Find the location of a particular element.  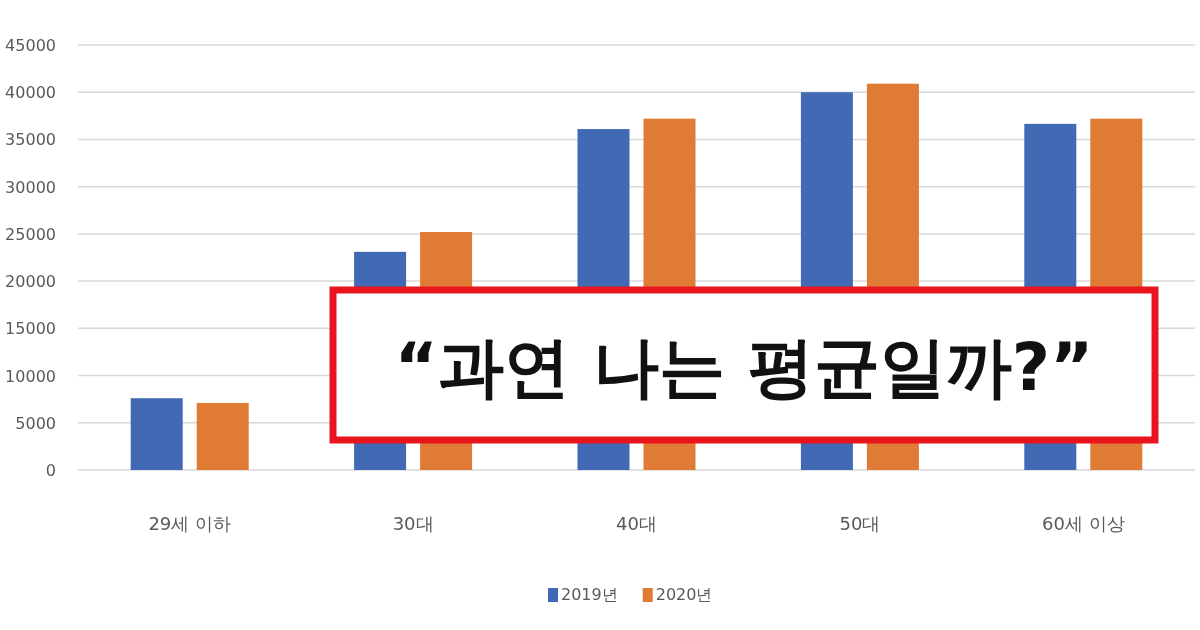

x-tick-label: 30대 is located at coordinates (413, 523).